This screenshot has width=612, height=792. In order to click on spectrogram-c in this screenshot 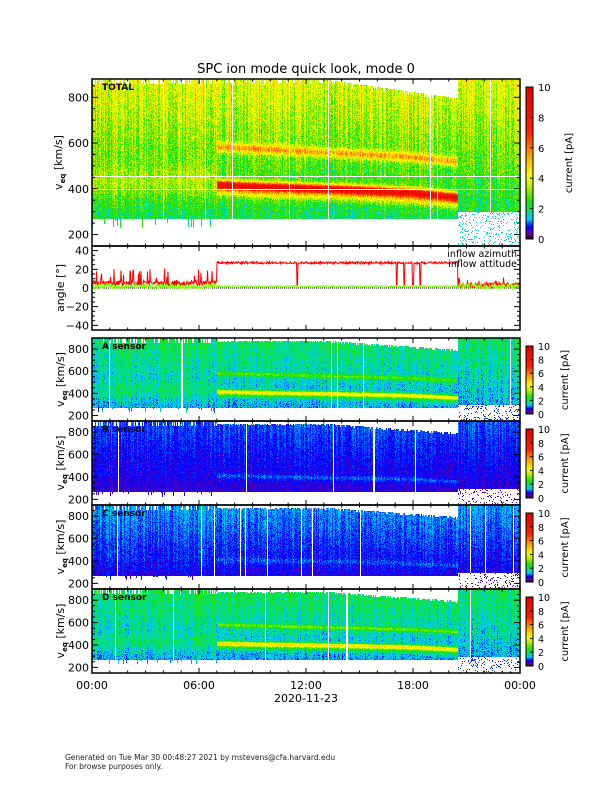, I will do `click(306, 547)`.